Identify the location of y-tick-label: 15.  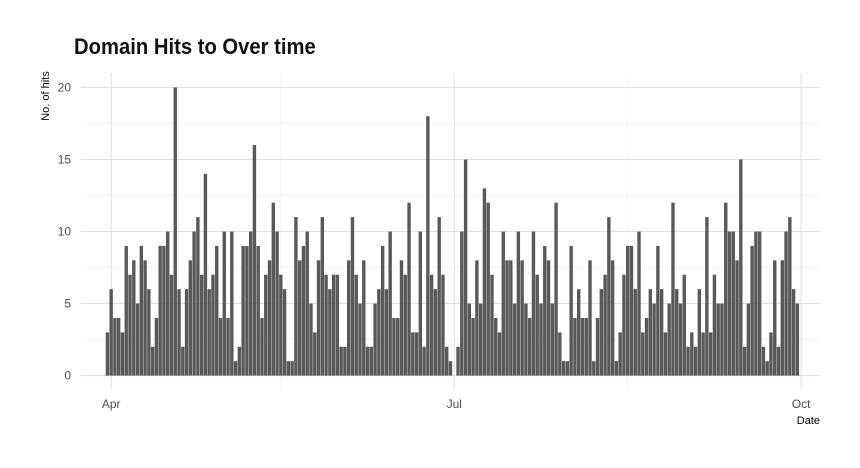
(65, 159).